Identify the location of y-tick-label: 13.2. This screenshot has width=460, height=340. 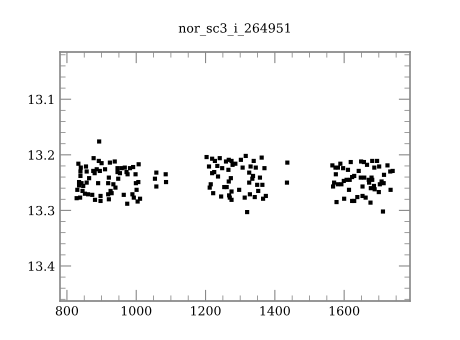
(41, 155).